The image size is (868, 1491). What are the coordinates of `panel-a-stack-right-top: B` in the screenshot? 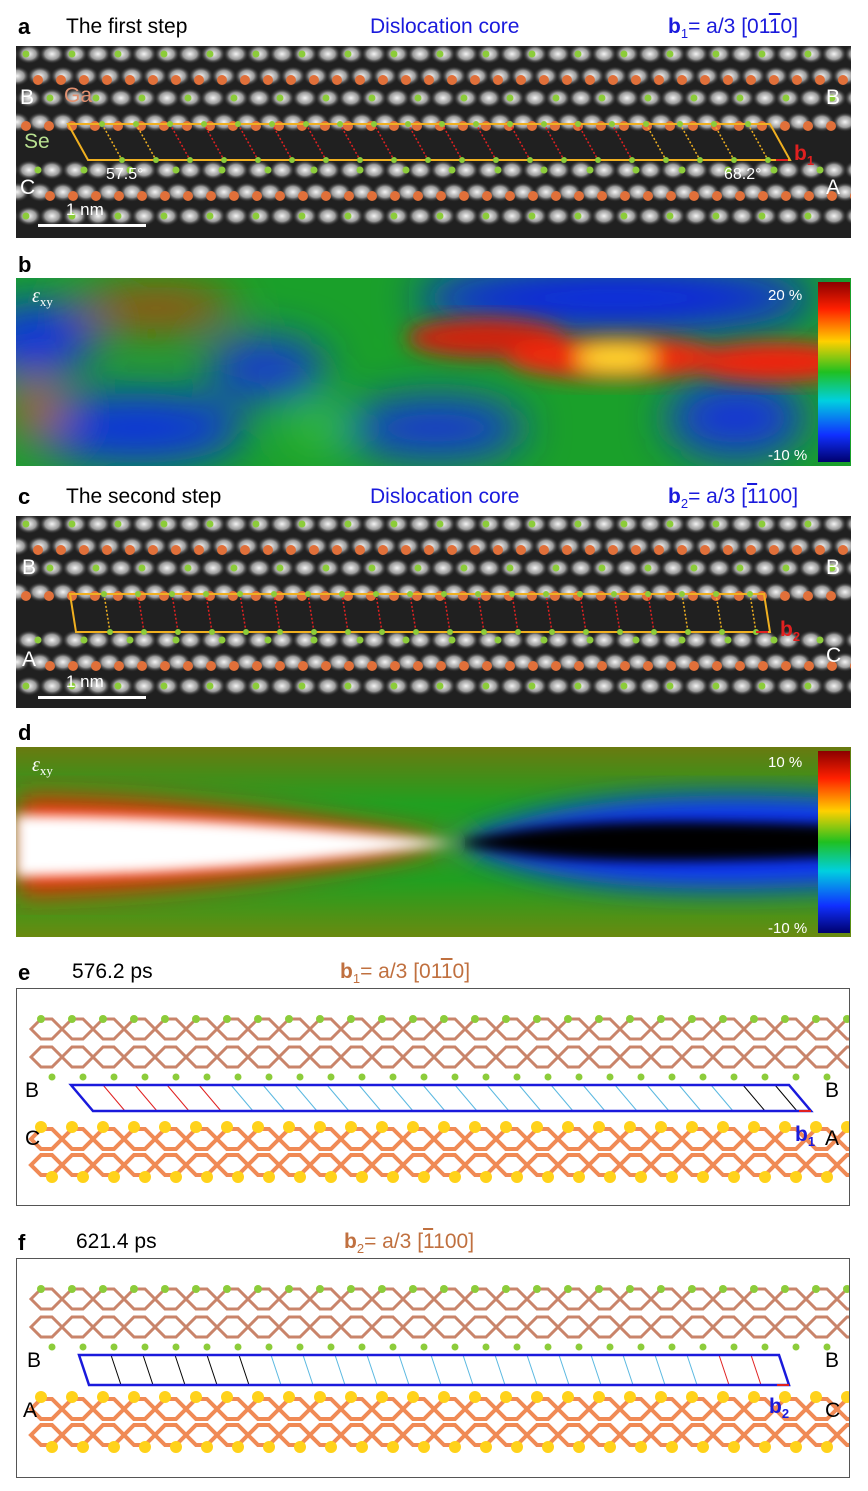 It's located at (833, 97).